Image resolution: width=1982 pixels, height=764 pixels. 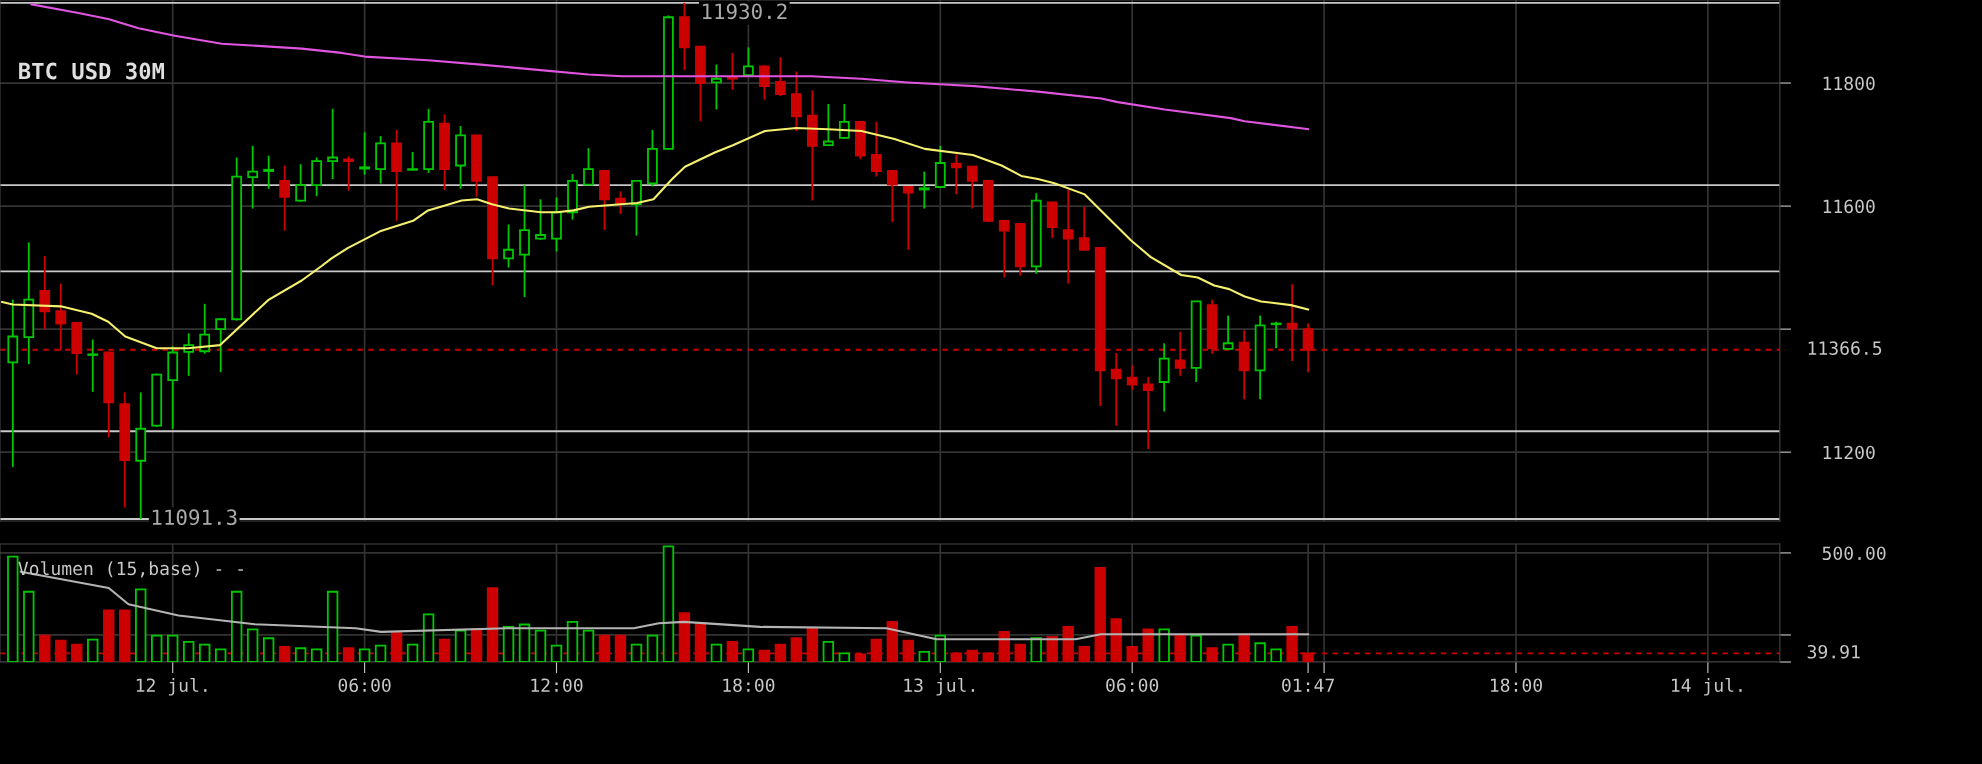 What do you see at coordinates (1849, 452) in the screenshot?
I see `y-tick-label: 11200` at bounding box center [1849, 452].